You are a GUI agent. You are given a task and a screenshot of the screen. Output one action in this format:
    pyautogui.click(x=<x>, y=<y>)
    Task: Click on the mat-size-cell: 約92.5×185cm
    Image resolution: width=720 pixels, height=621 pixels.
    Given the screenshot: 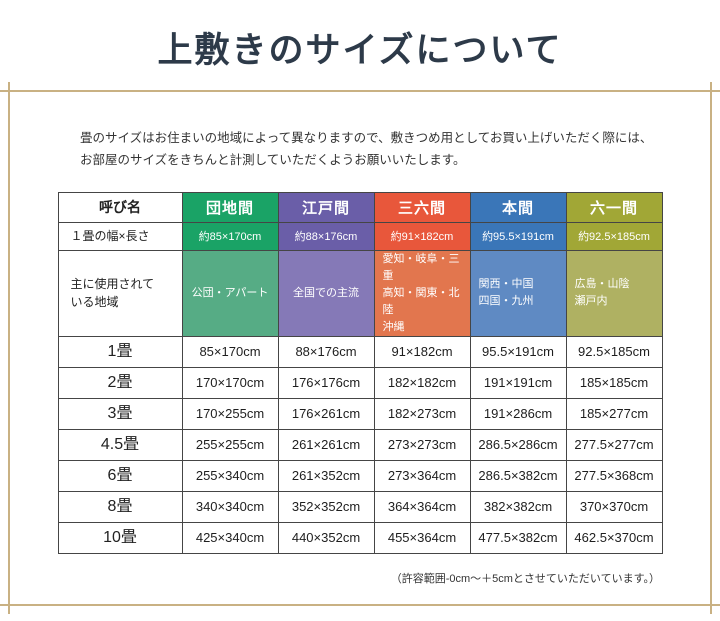 What is the action you would take?
    pyautogui.click(x=614, y=236)
    